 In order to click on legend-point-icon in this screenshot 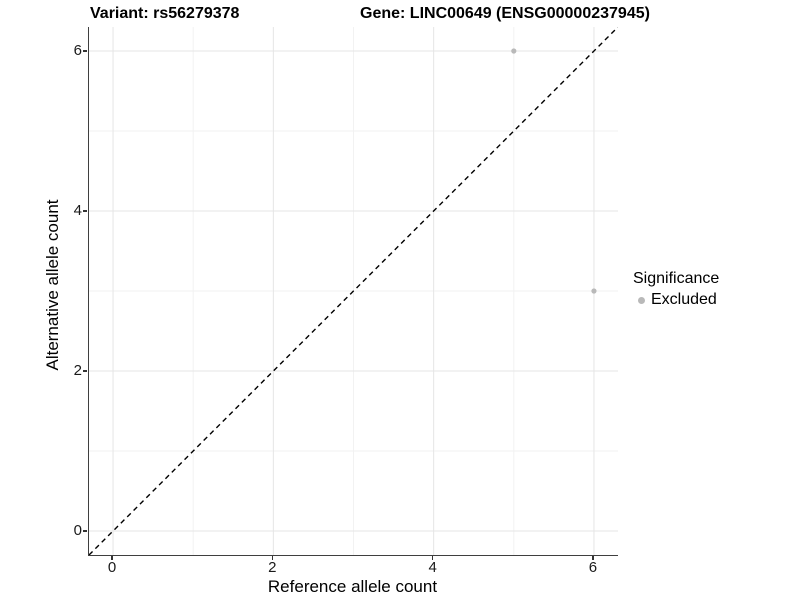, I will do `click(641, 300)`.